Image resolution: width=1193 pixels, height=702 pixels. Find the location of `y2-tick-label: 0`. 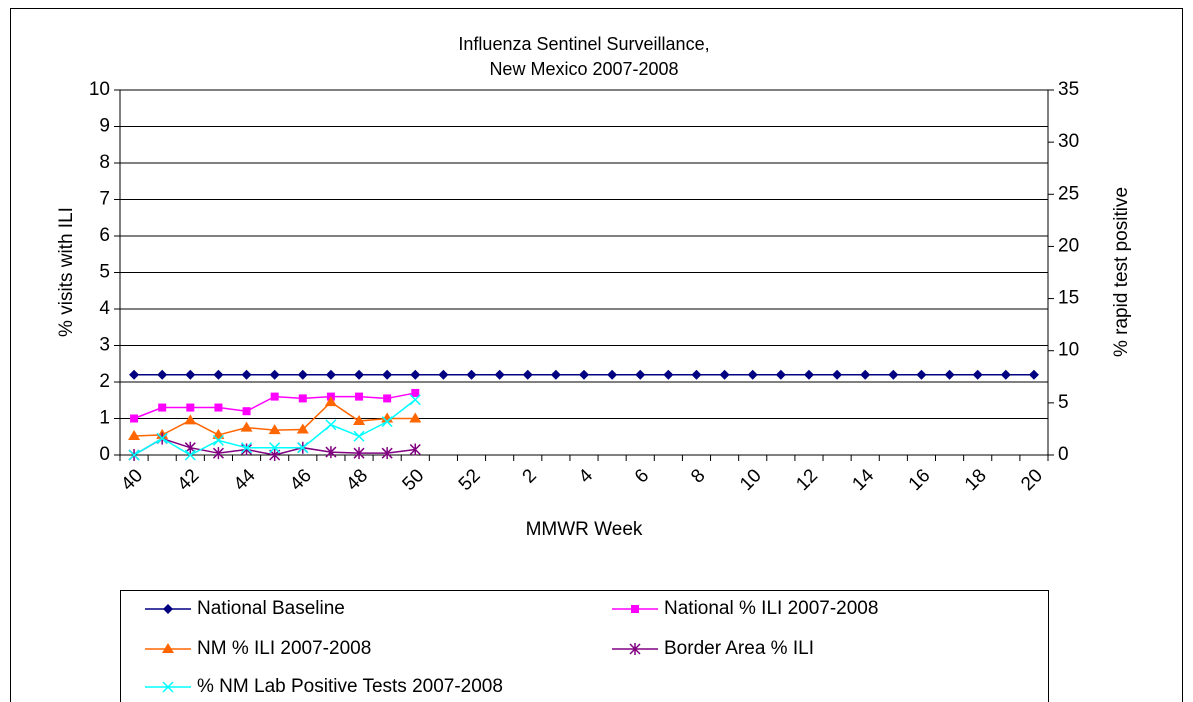

y2-tick-label: 0 is located at coordinates (1063, 454).